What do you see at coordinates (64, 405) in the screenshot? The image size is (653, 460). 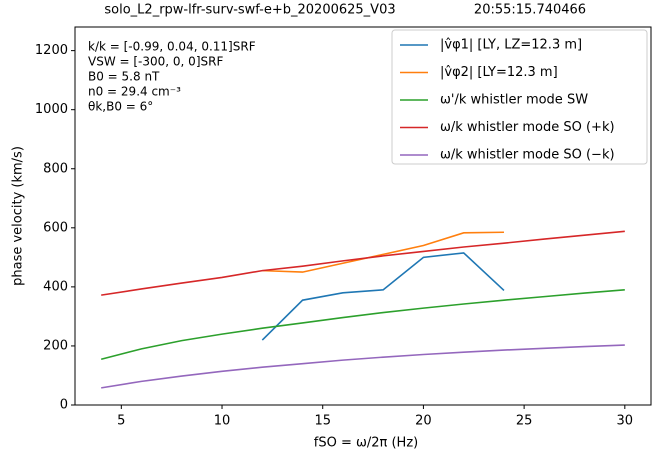 I see `y-tick-label: 0` at bounding box center [64, 405].